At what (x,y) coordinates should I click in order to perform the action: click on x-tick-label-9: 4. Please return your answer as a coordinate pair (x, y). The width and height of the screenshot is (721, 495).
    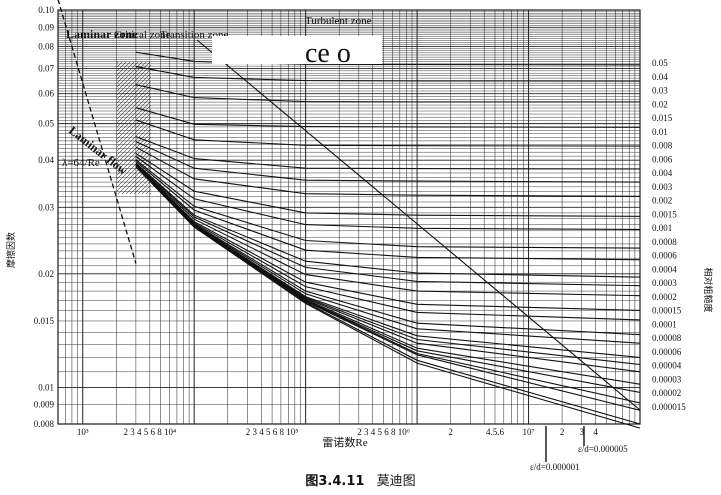
    Looking at the image, I should click on (595, 432).